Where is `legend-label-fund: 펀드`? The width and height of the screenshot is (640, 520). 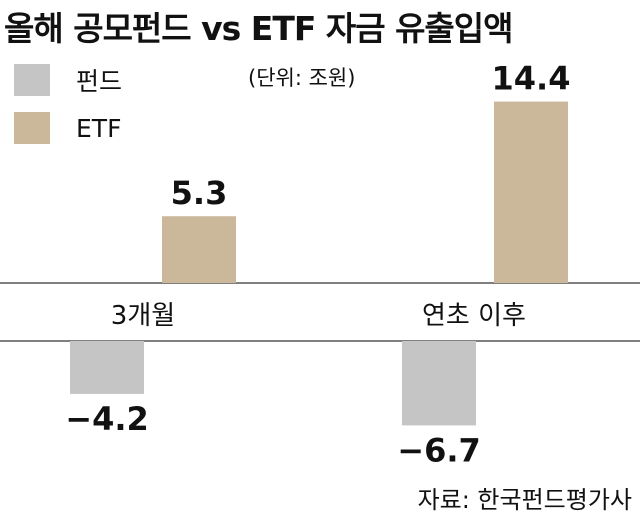
legend-label-fund: 펀드 is located at coordinates (99, 81).